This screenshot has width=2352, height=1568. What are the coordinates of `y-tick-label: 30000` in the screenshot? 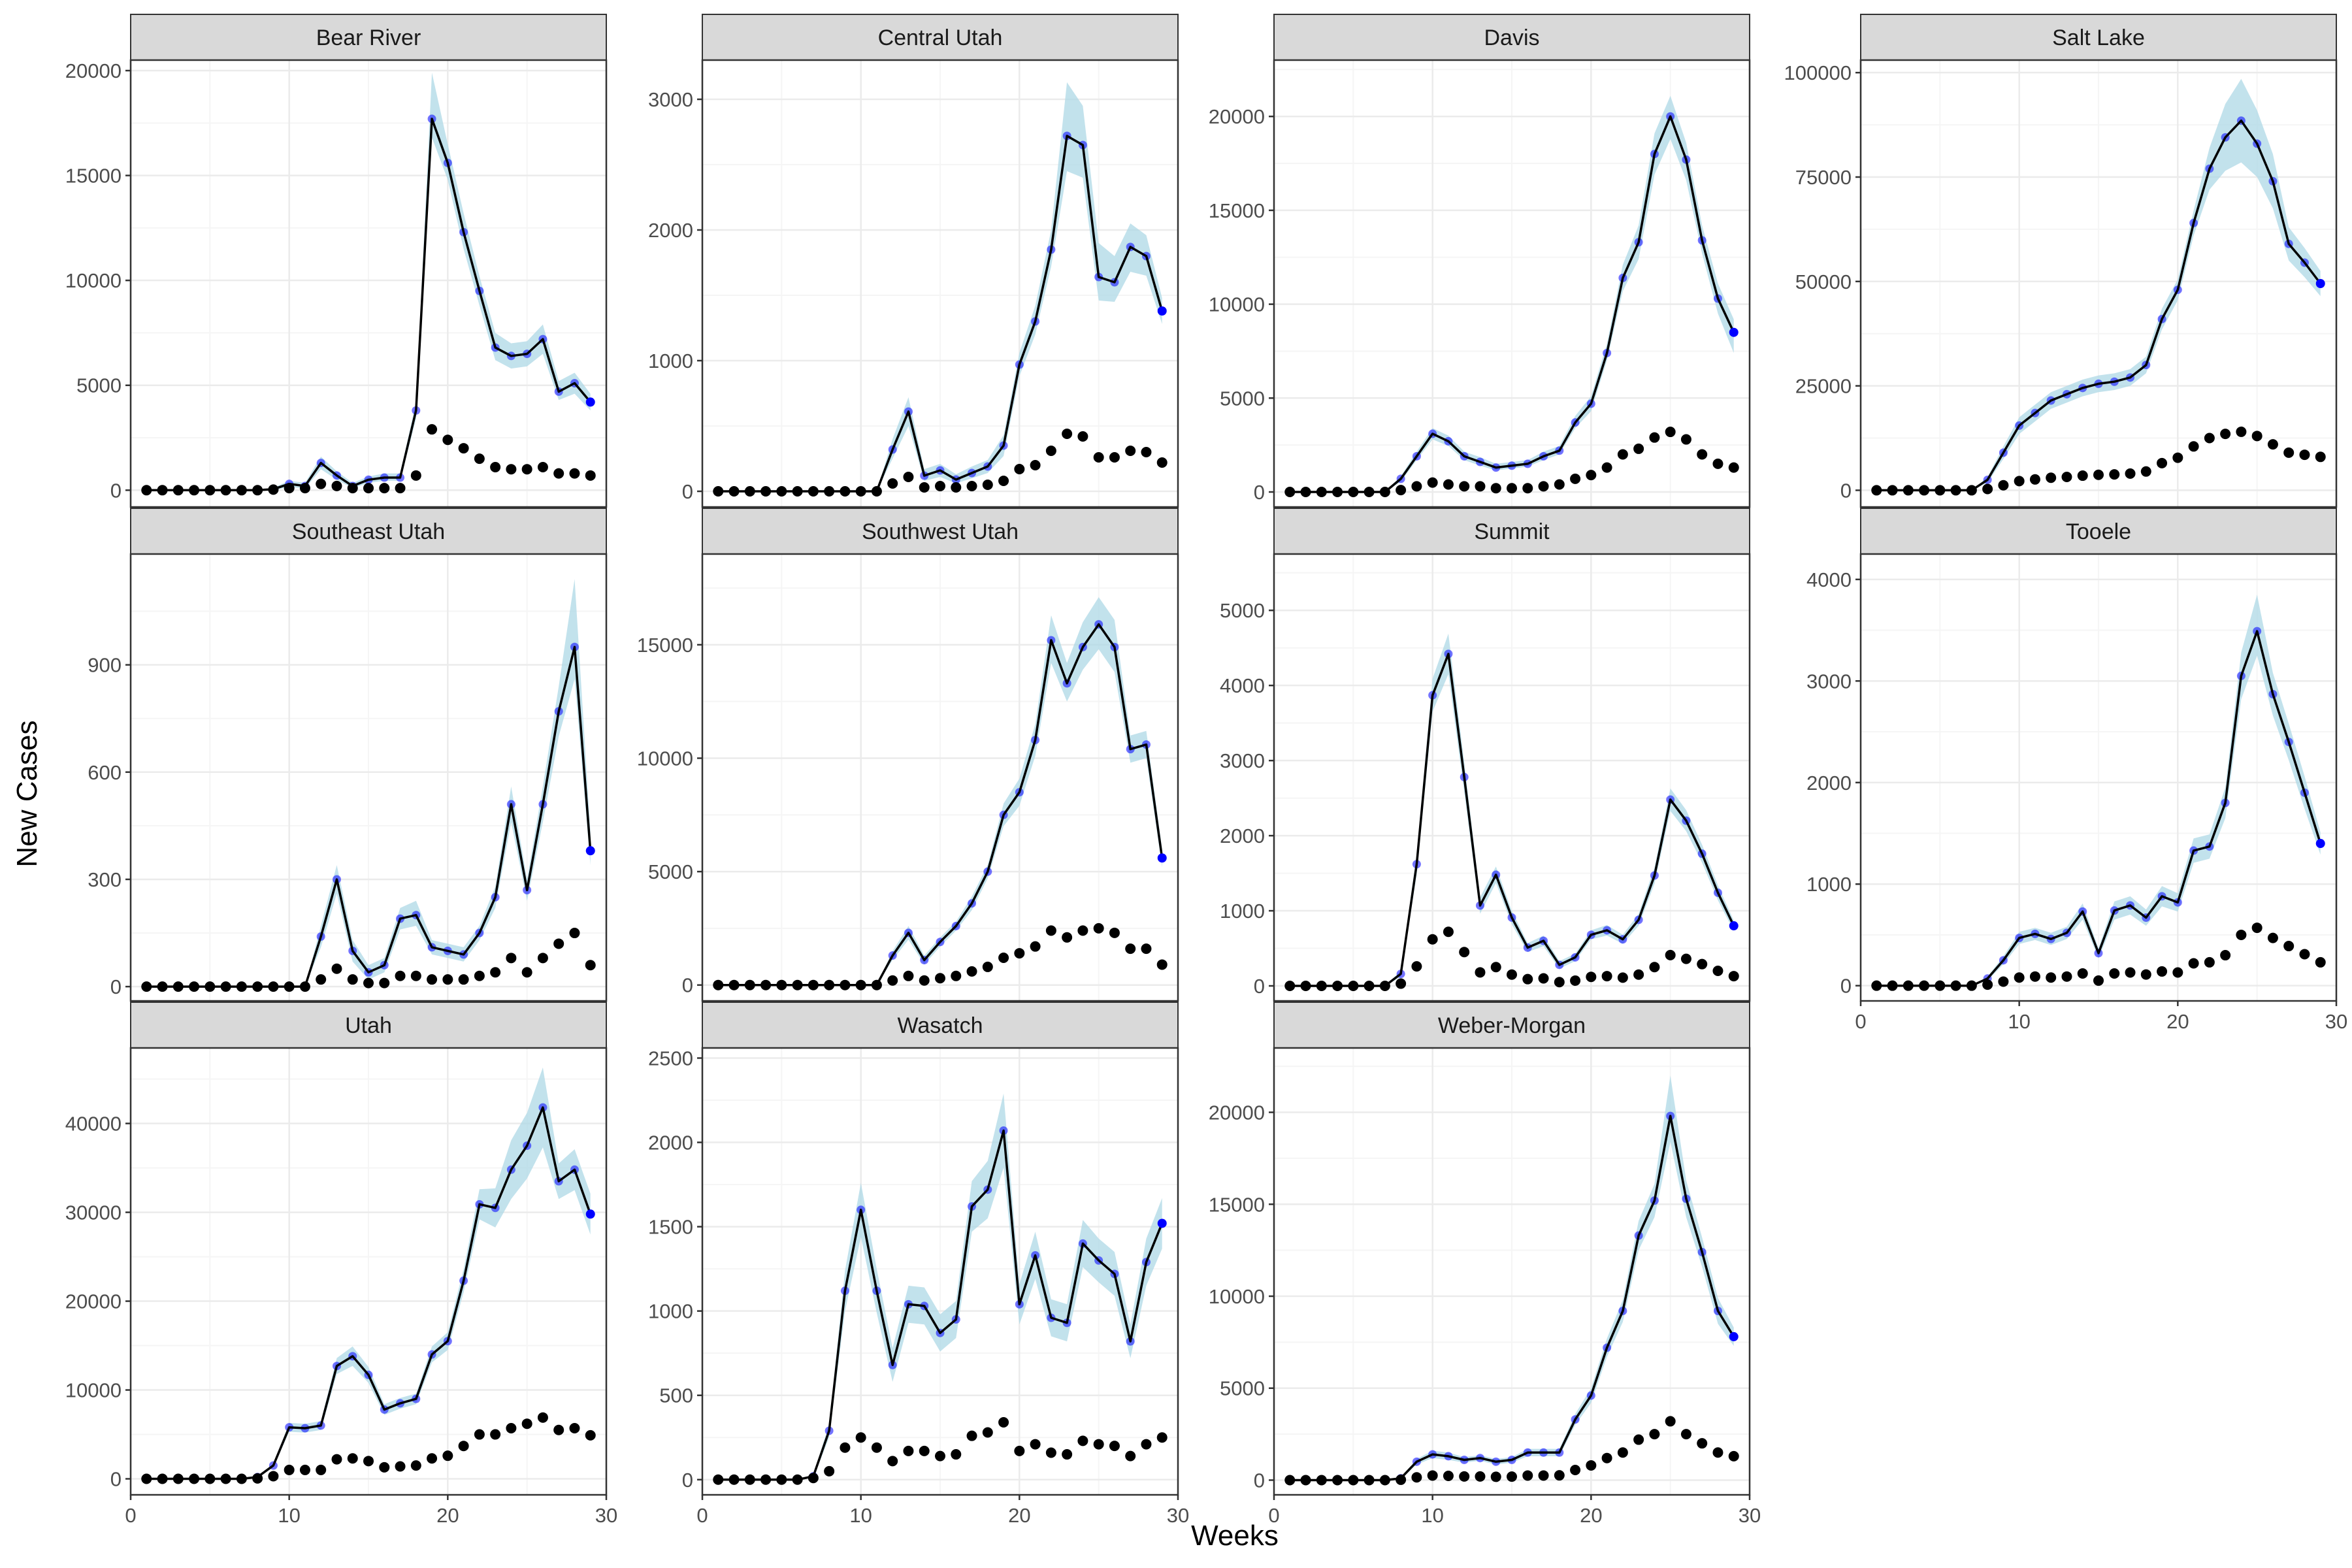 It's located at (93, 1212).